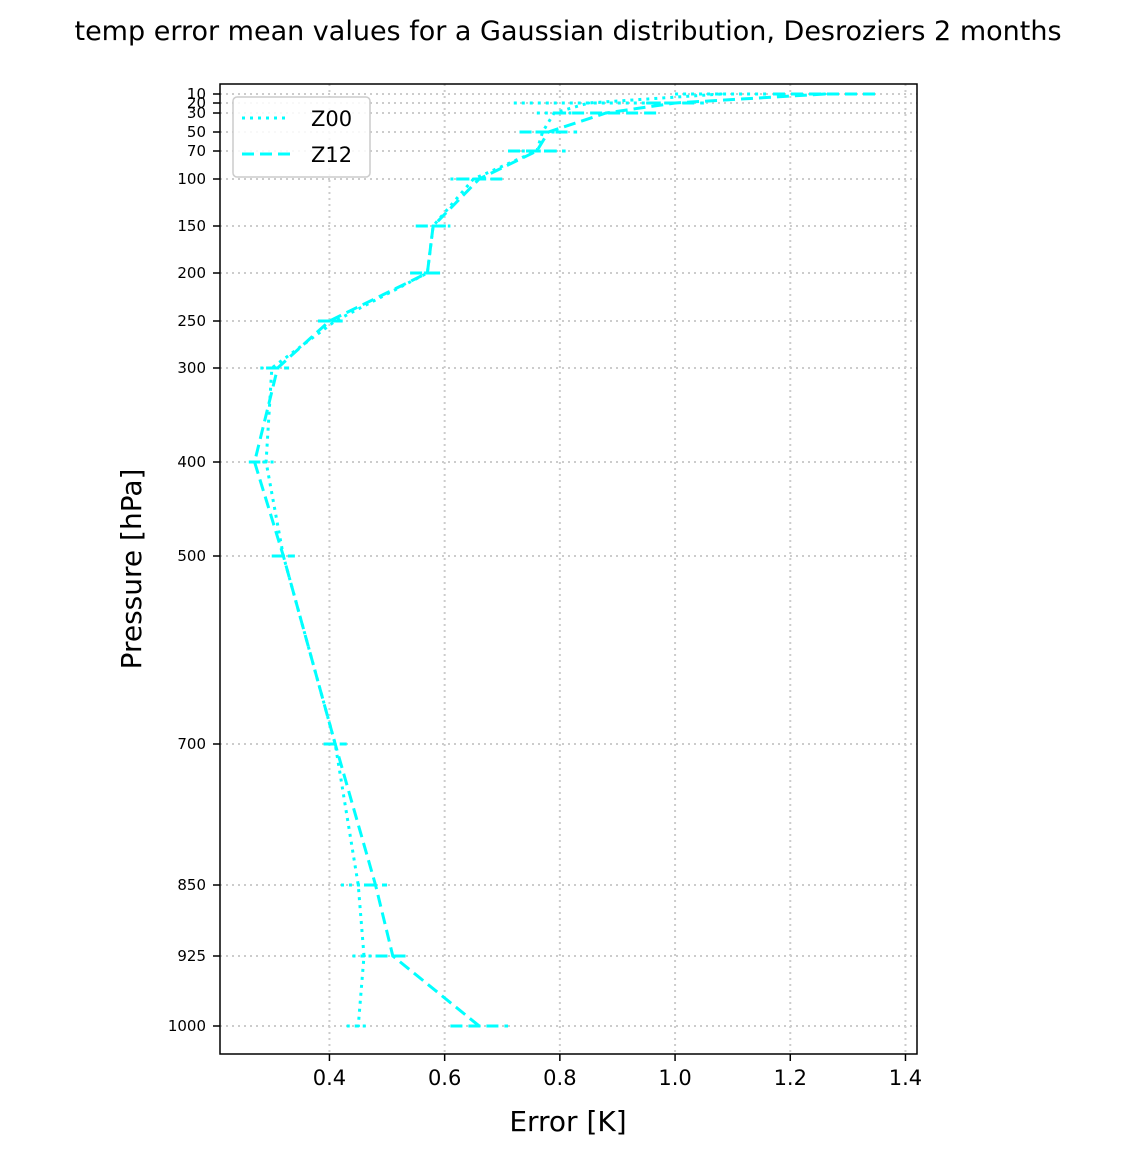 Image resolution: width=1136 pixels, height=1155 pixels. What do you see at coordinates (191, 744) in the screenshot?
I see `y-tick-label: 700` at bounding box center [191, 744].